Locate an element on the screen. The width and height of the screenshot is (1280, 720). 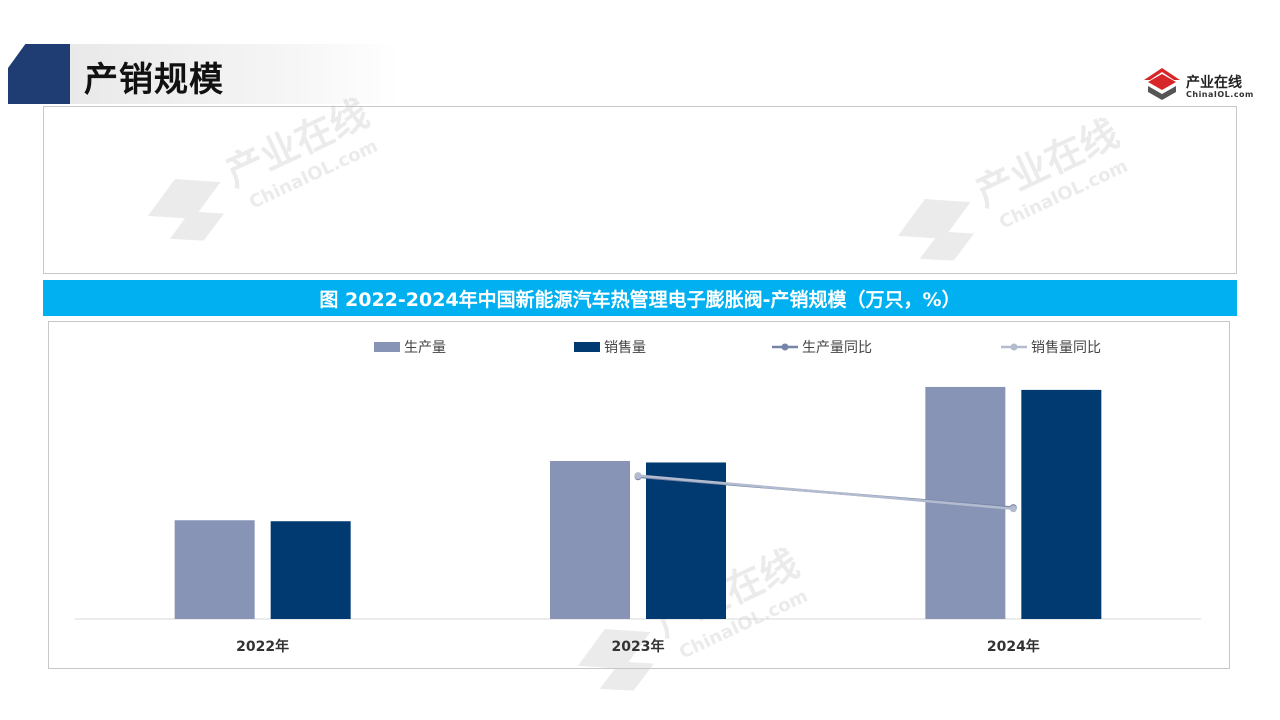
chinaiol-logo: 产业在线 ChinaIOL.com is located at coordinates (1200, 86).